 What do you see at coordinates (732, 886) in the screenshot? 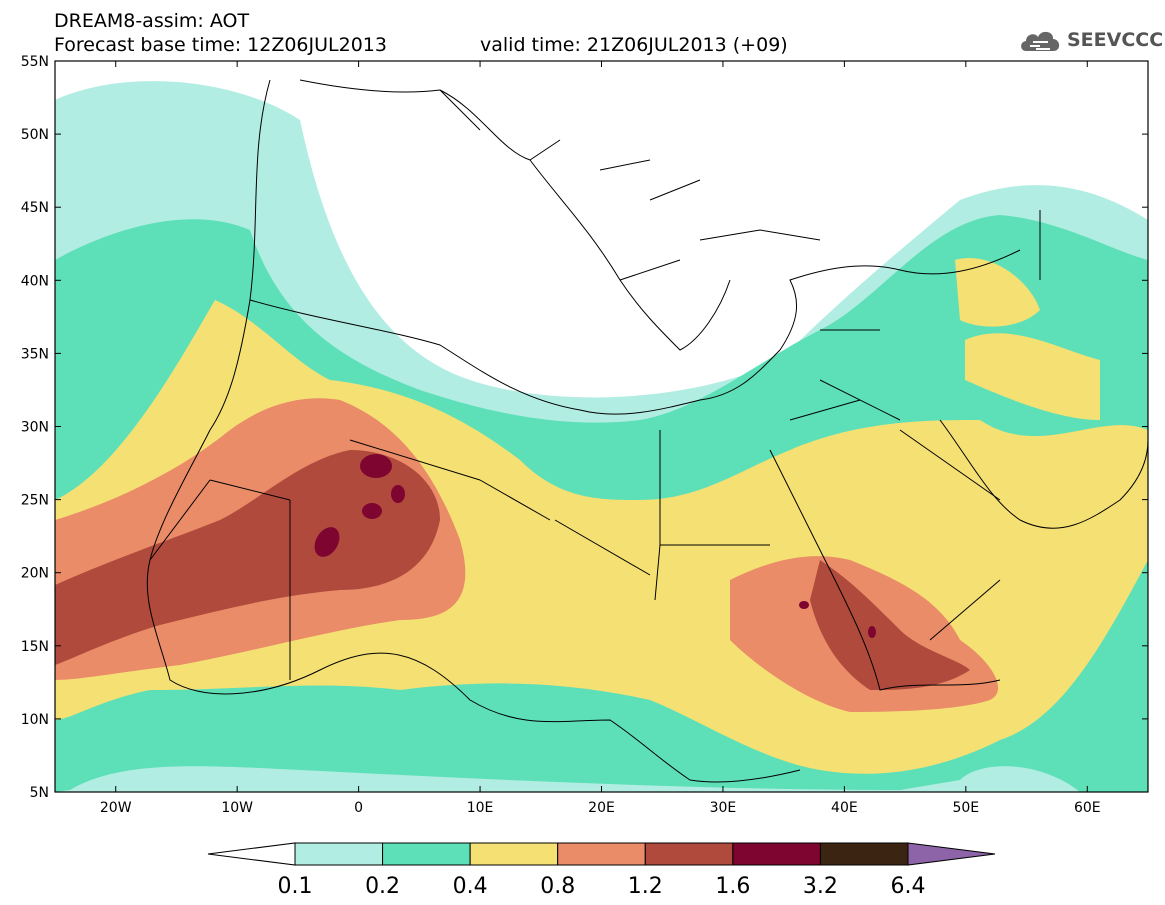
I see `colorbar-label: 1.6` at bounding box center [732, 886].